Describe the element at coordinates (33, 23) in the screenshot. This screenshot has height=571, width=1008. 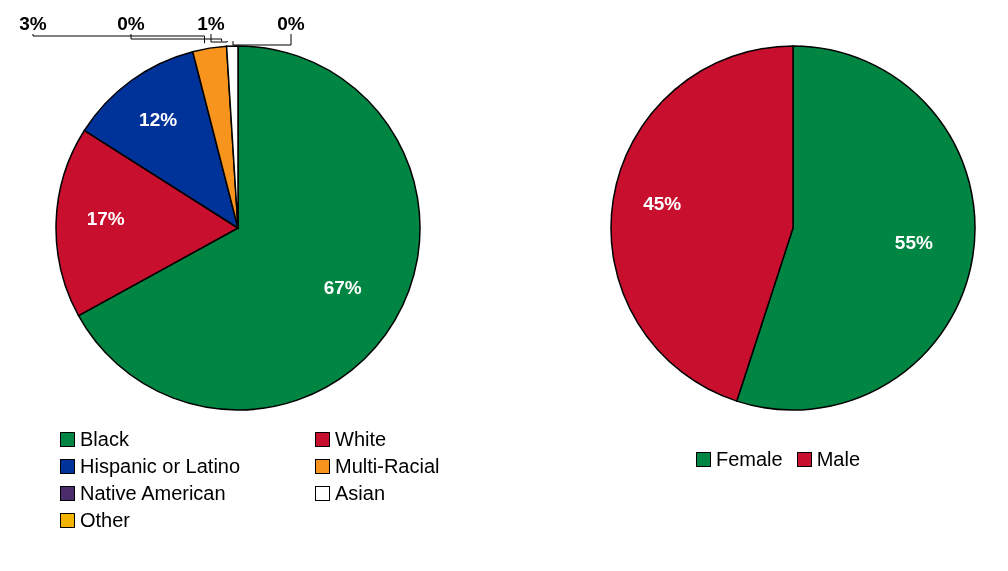
I see `data-label: 3%` at that location.